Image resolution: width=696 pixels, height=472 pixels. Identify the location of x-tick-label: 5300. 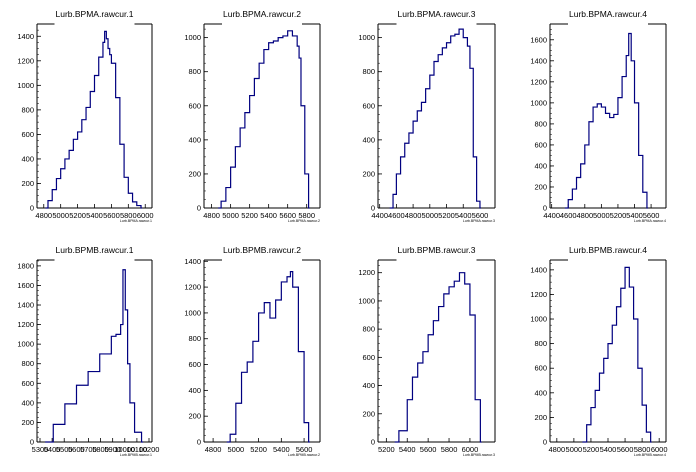
(40, 449).